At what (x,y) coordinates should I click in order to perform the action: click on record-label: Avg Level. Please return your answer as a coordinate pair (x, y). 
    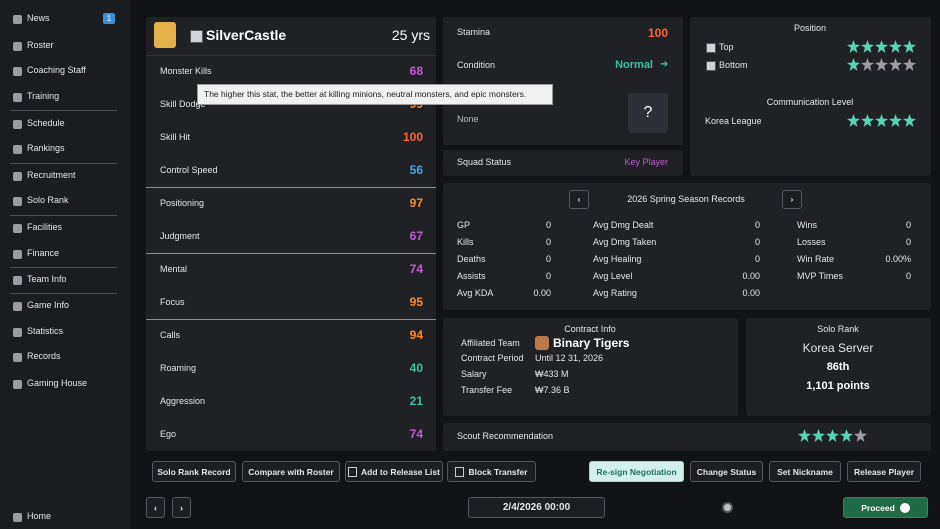
    Looking at the image, I should click on (613, 276).